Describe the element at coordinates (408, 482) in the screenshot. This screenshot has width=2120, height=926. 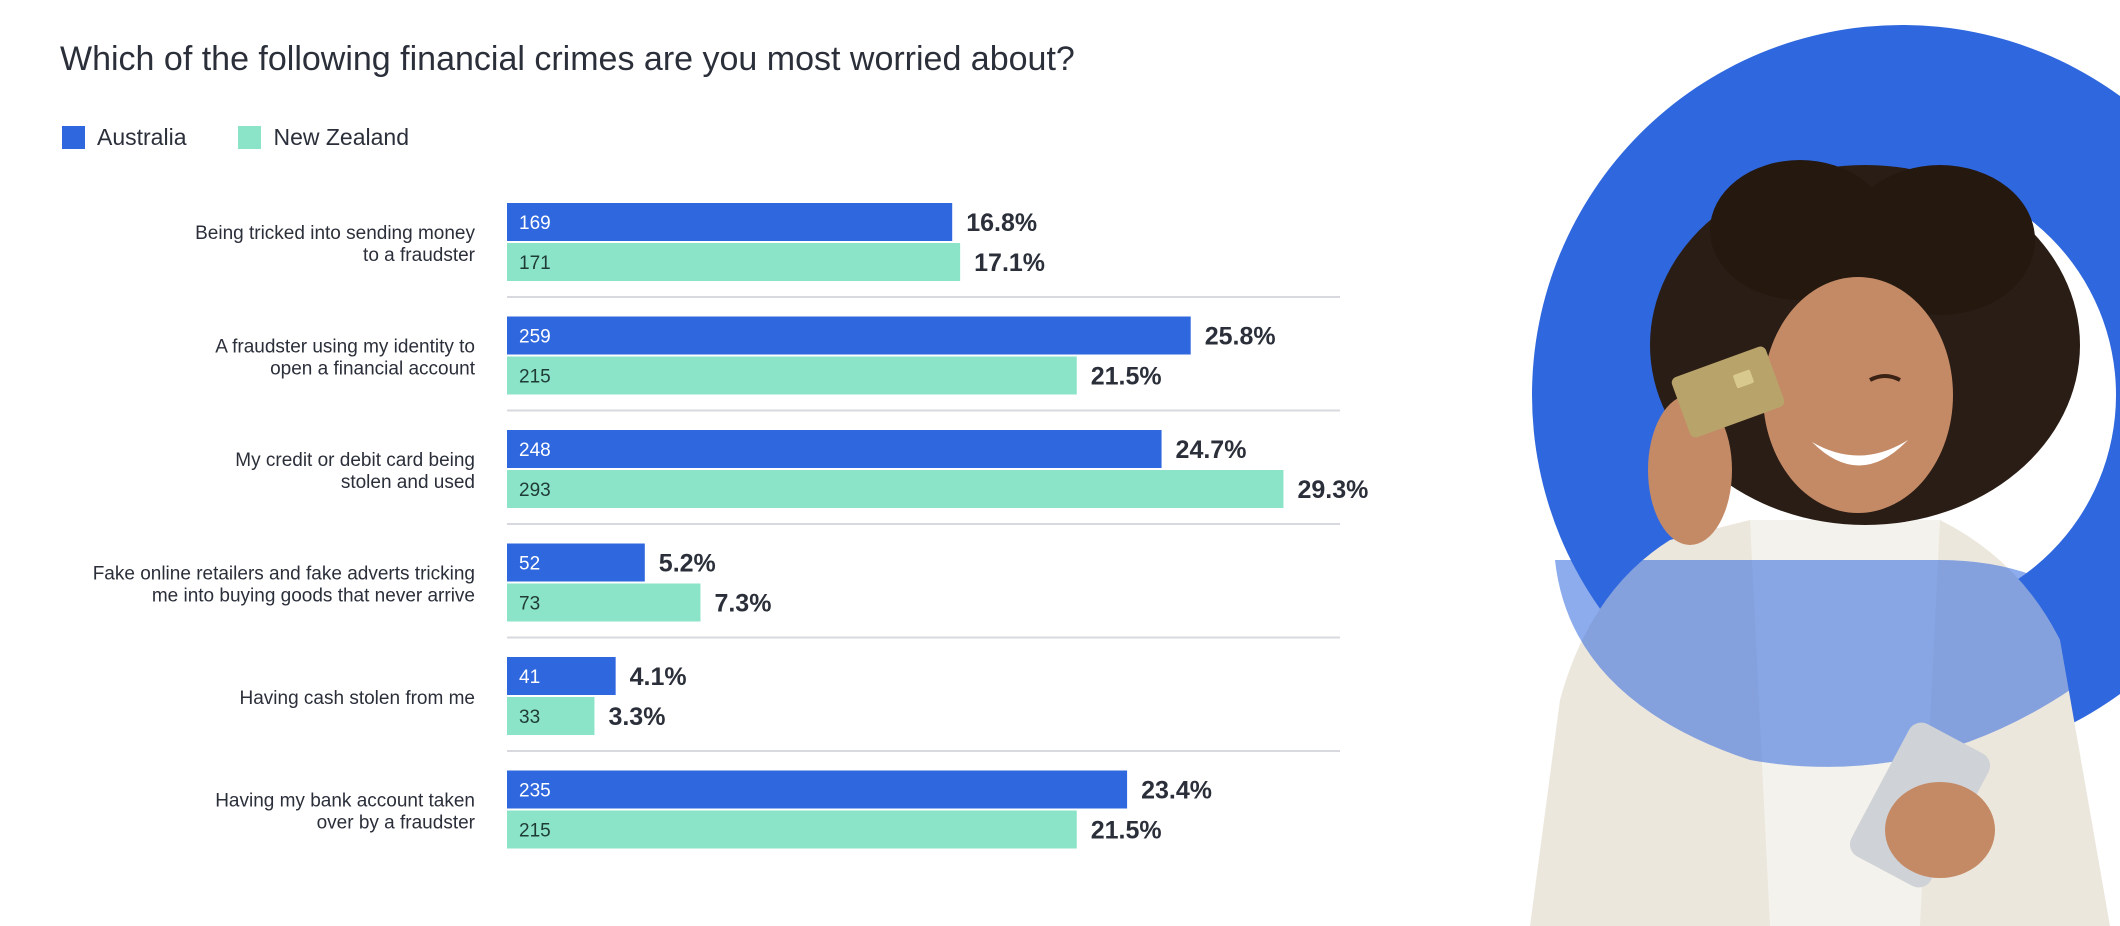
I see `category-label: stolen and used` at that location.